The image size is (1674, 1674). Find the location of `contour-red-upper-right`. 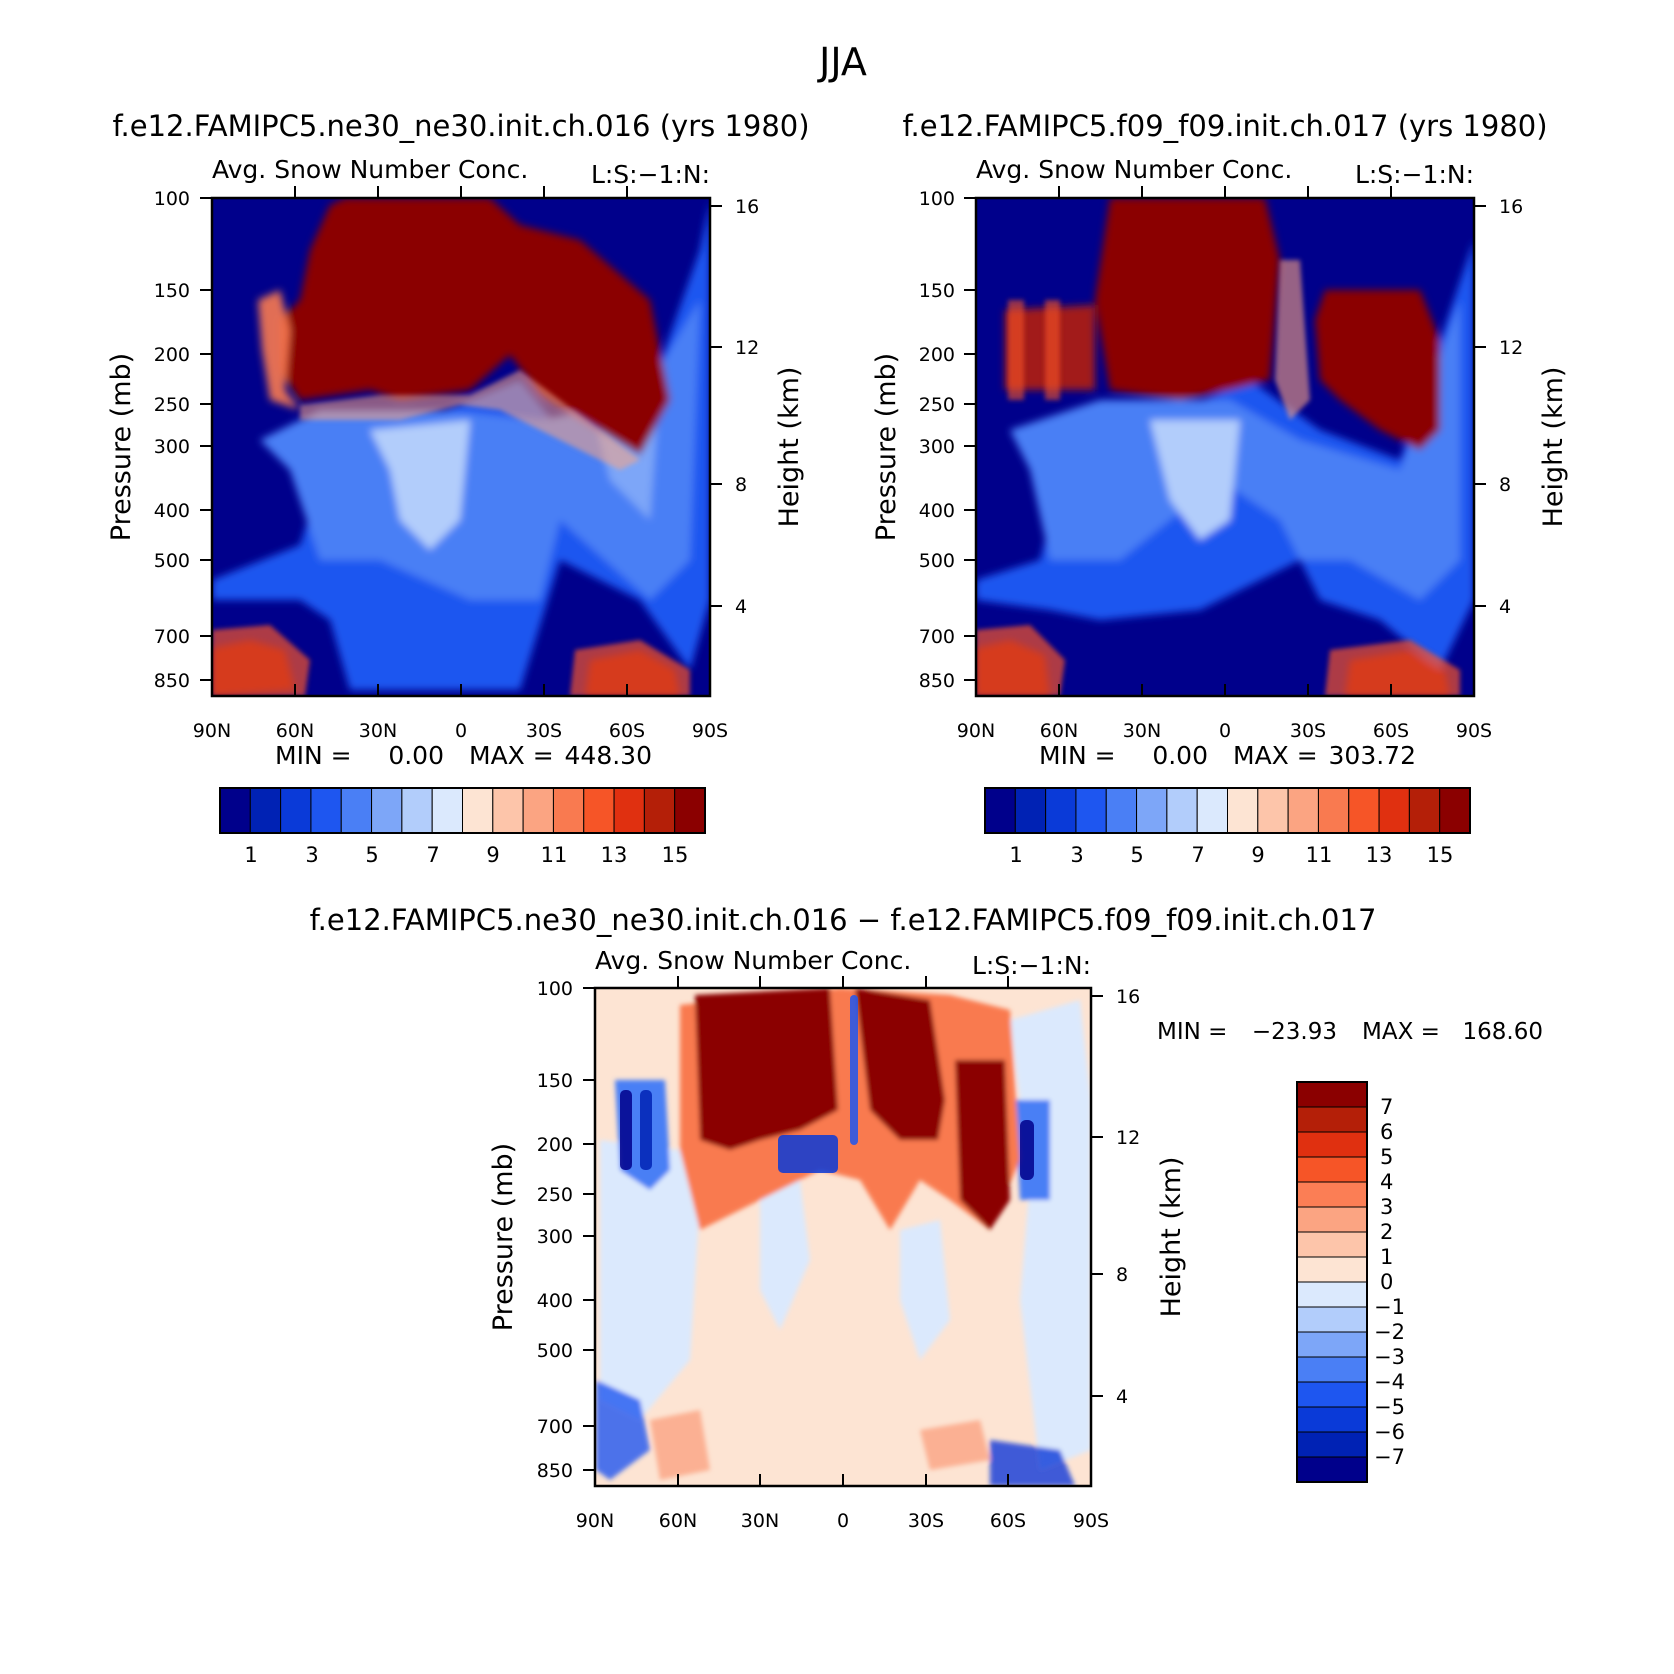

contour-red-upper-right is located at coordinates (1377, 370).